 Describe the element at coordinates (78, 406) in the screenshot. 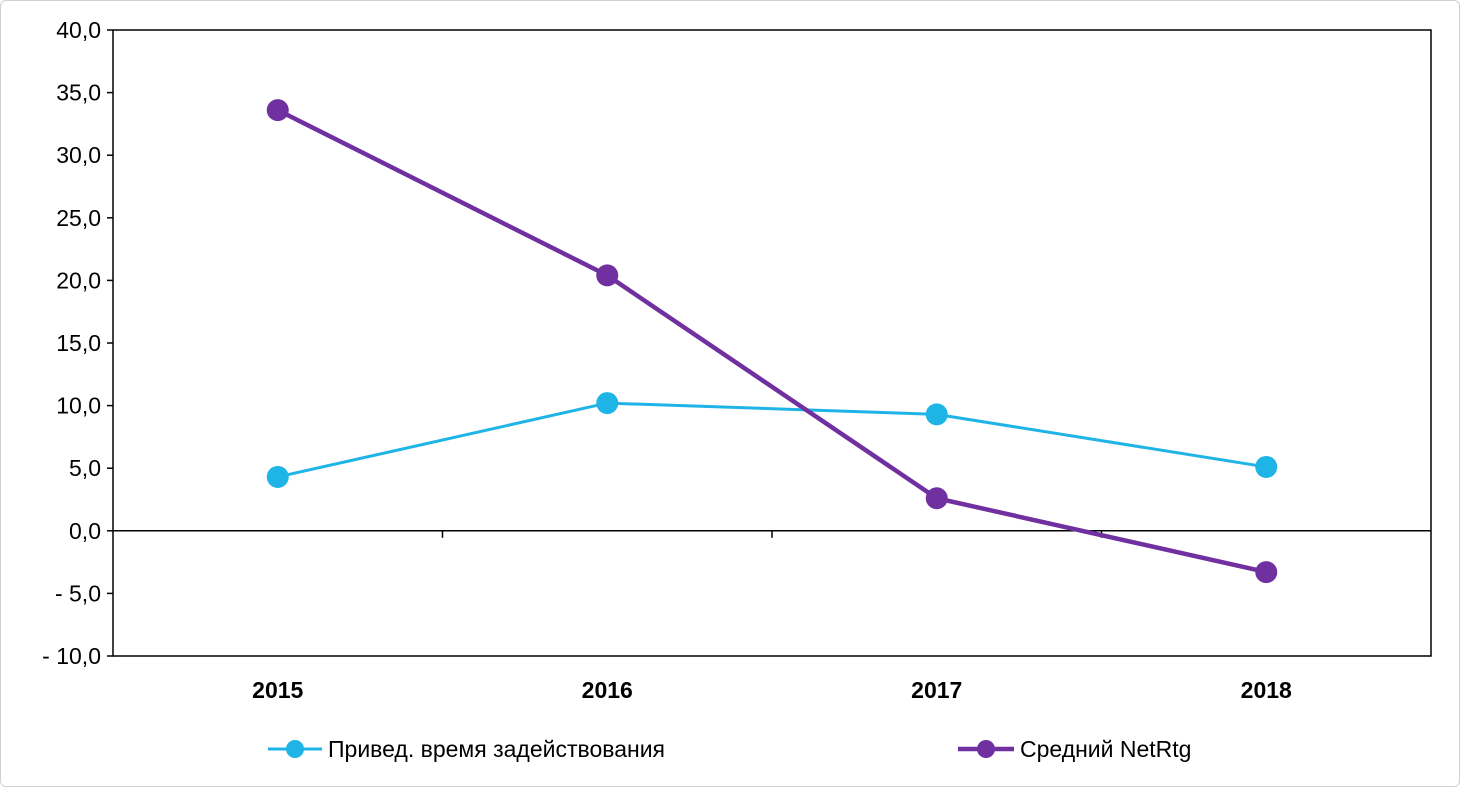

I see `y-tick-label: 10,0` at that location.